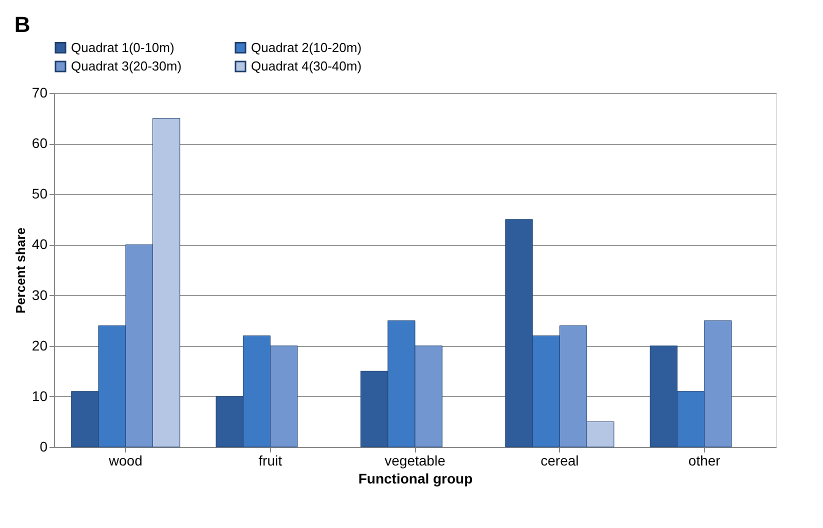 This screenshot has height=528, width=823. What do you see at coordinates (40, 92) in the screenshot?
I see `y-tick-label: 70` at bounding box center [40, 92].